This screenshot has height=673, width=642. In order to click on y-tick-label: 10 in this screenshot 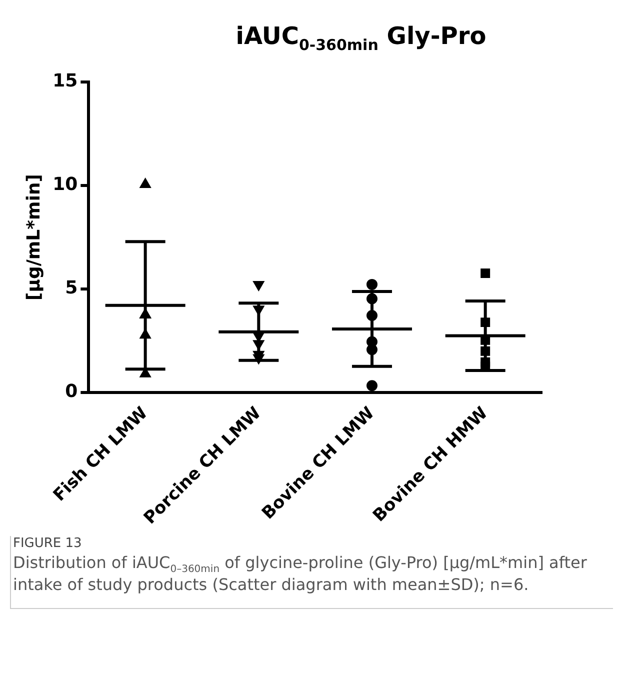, I will do `click(65, 185)`.